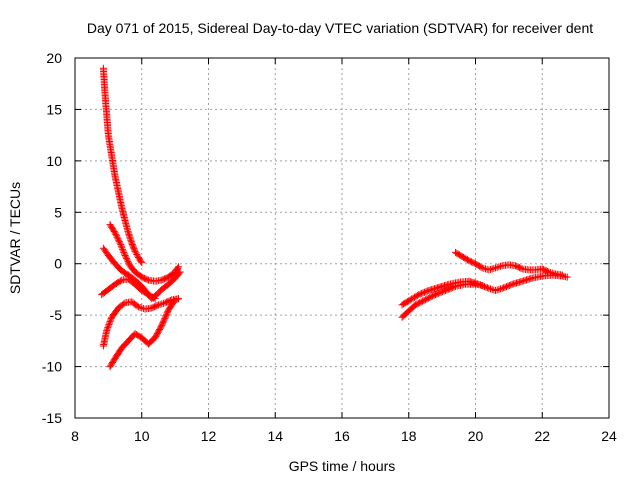 This screenshot has width=640, height=480. I want to click on x-tick-label: 22, so click(542, 436).